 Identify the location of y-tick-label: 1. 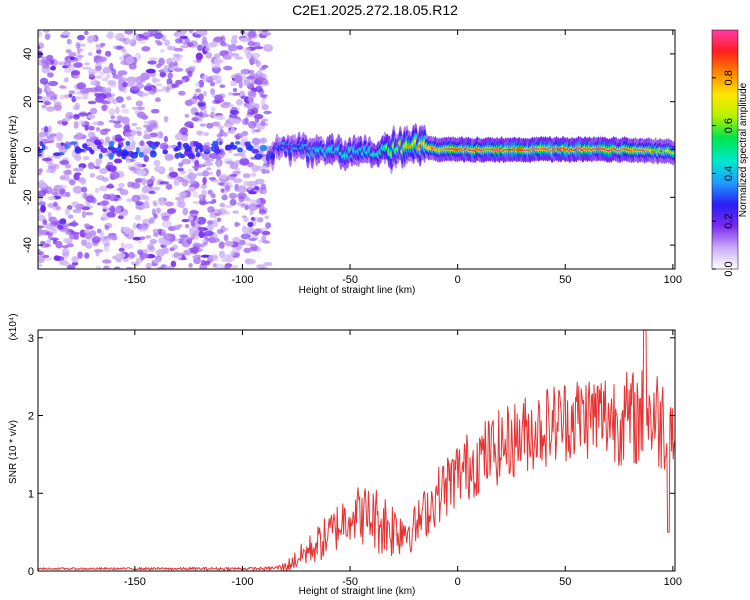
(31, 494).